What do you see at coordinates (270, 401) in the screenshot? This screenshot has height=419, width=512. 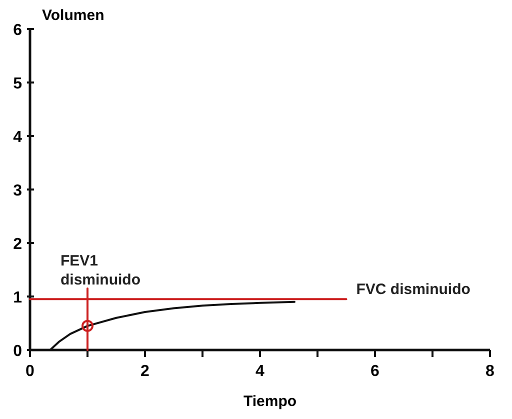 I see `x-axis-title: Tiempo` at bounding box center [270, 401].